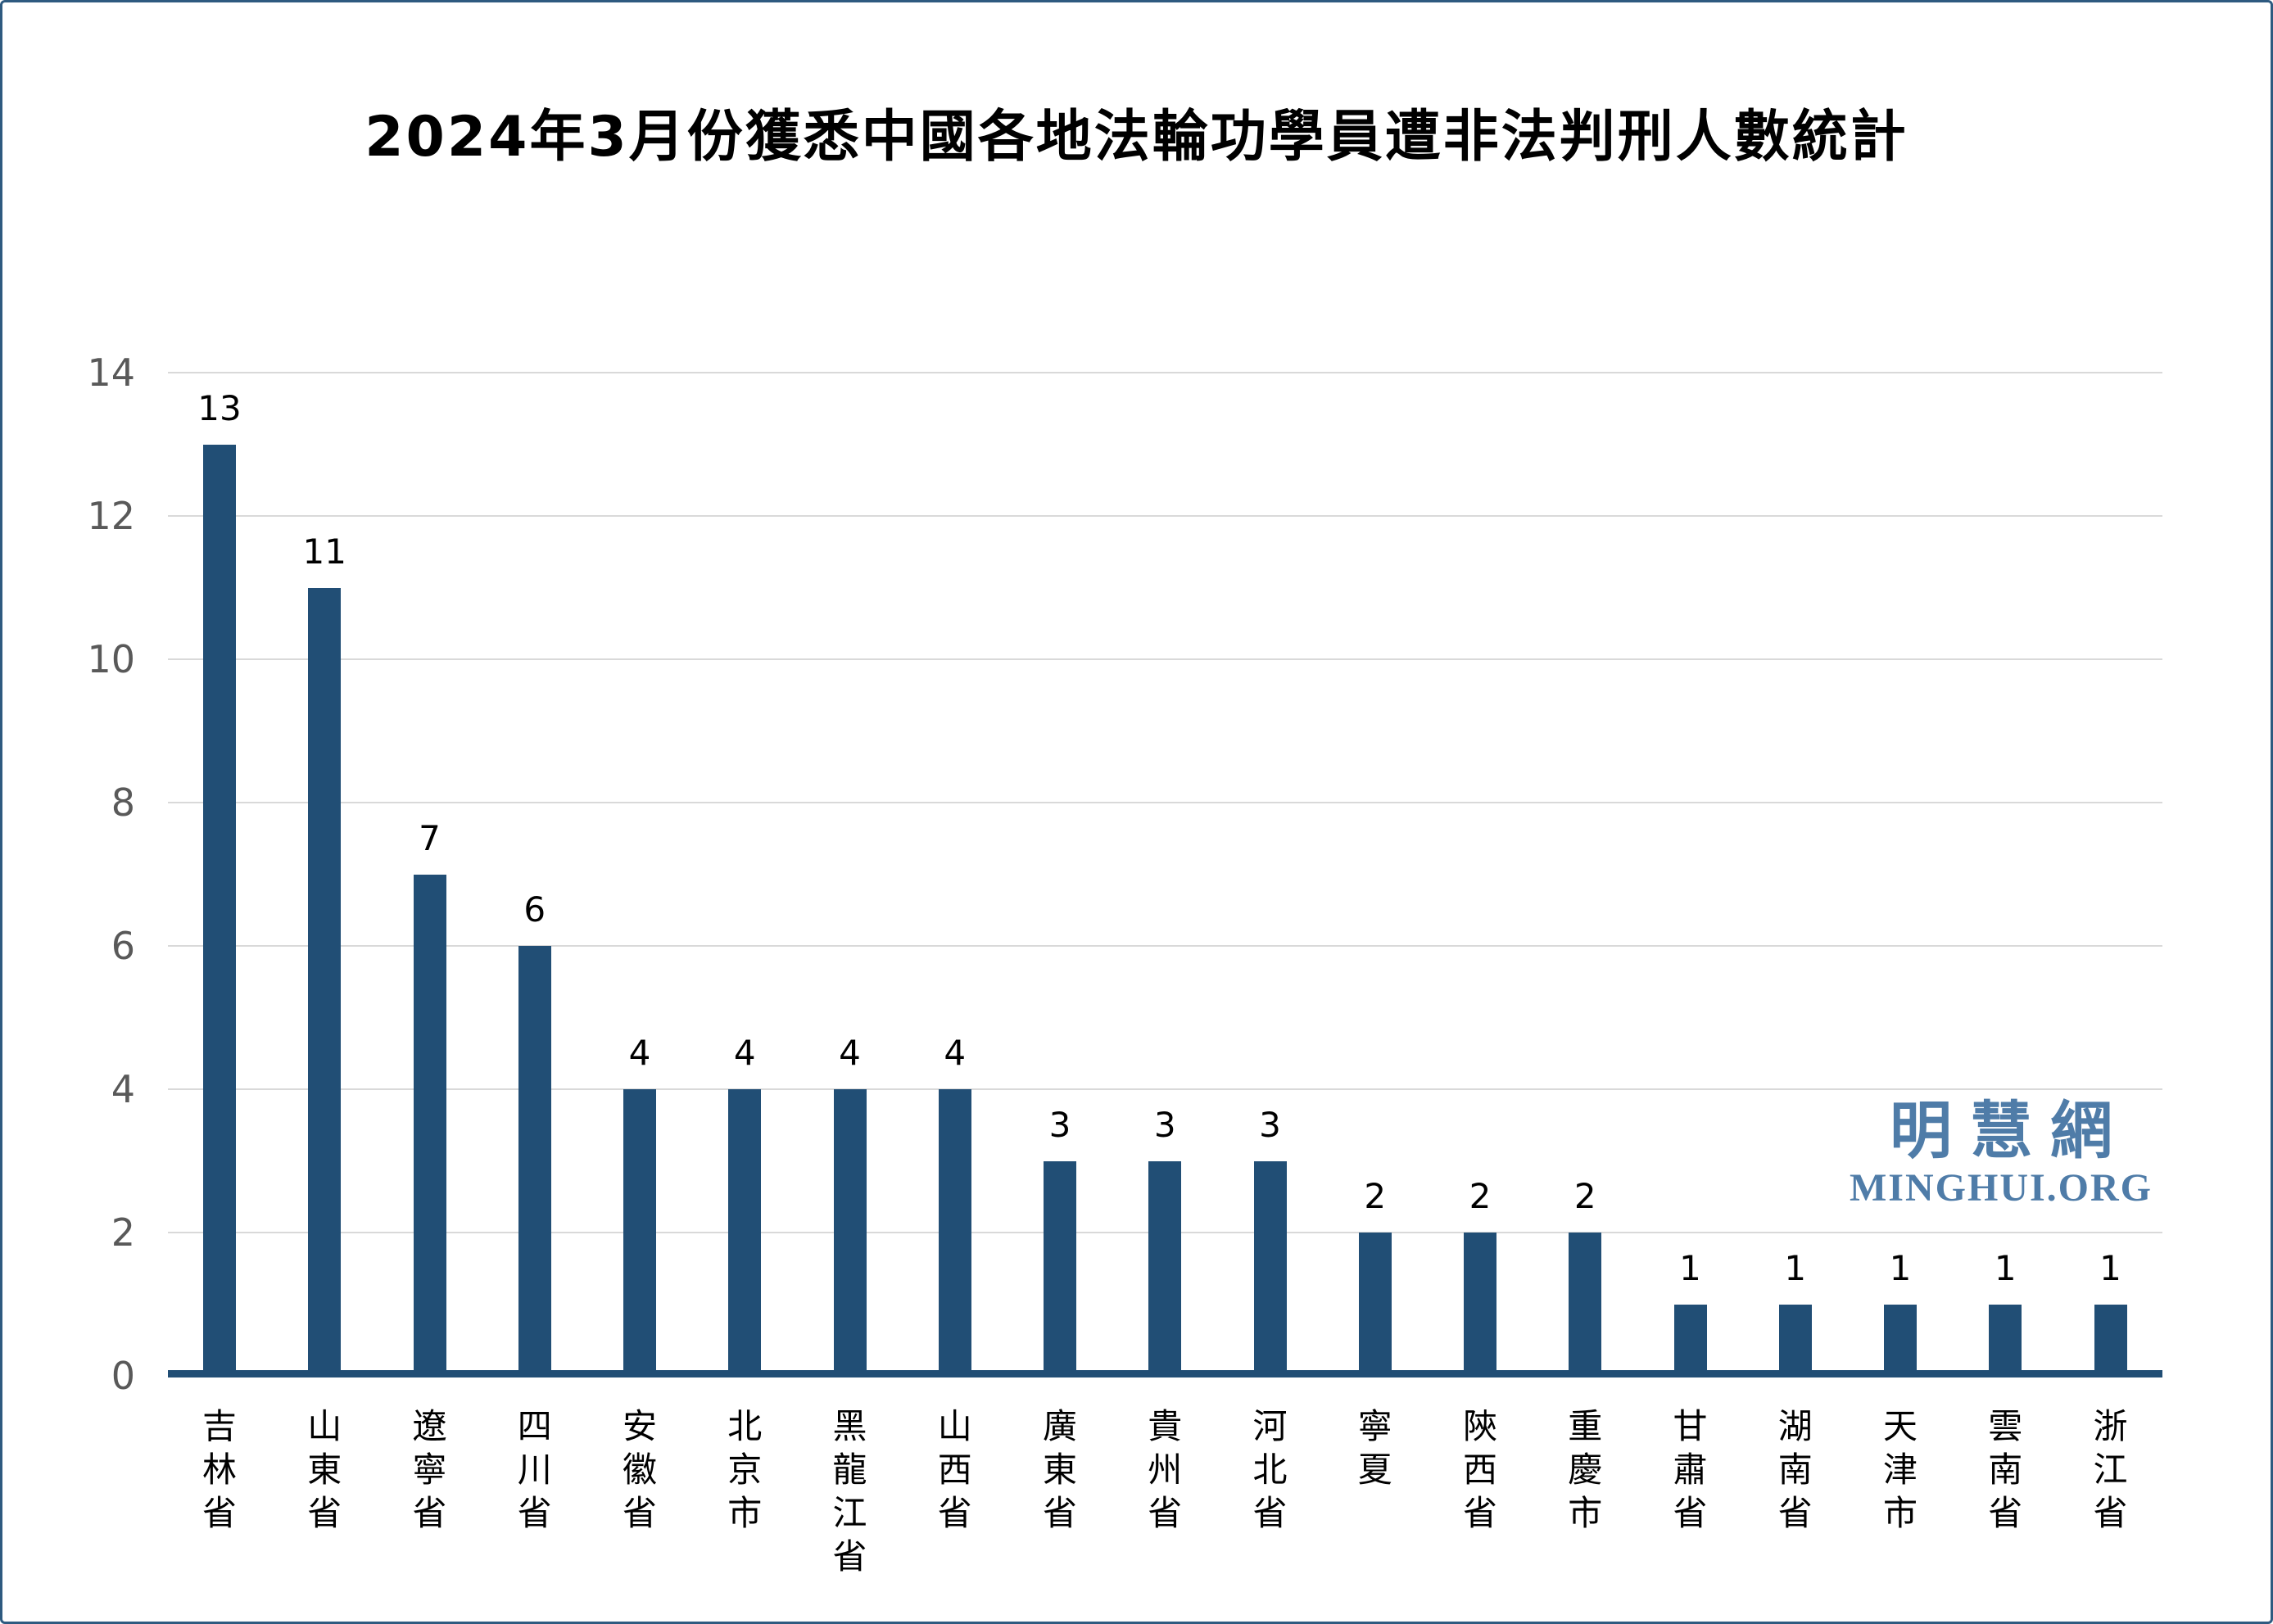 The height and width of the screenshot is (1624, 2273). I want to click on y-tick-label: 2, so click(123, 1232).